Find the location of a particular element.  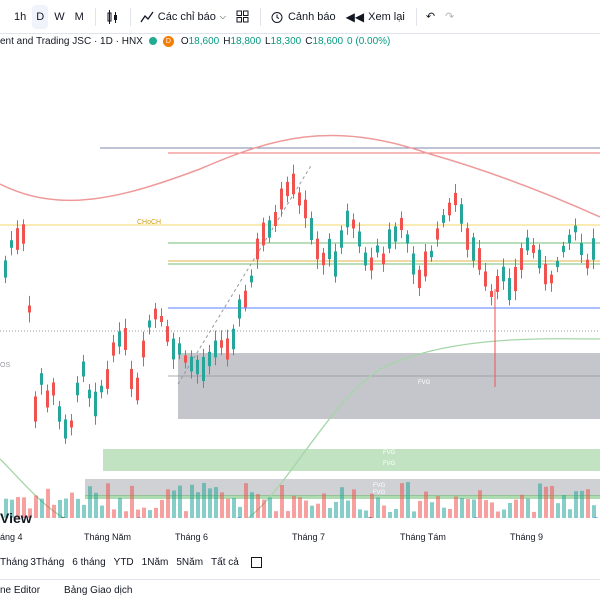

interval-d: D is located at coordinates (40, 16).